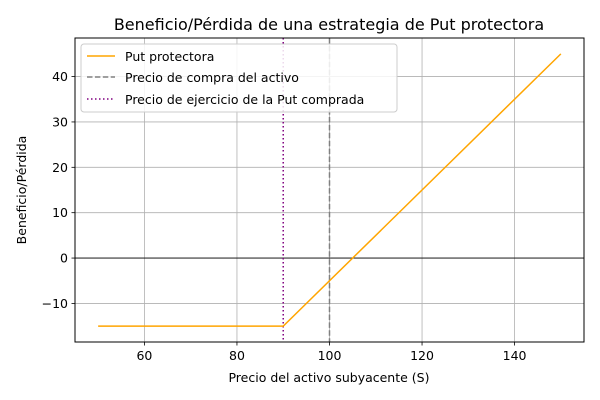 This screenshot has width=600, height=400. I want to click on legend-label-put-protectora: Put protectora, so click(169, 56).